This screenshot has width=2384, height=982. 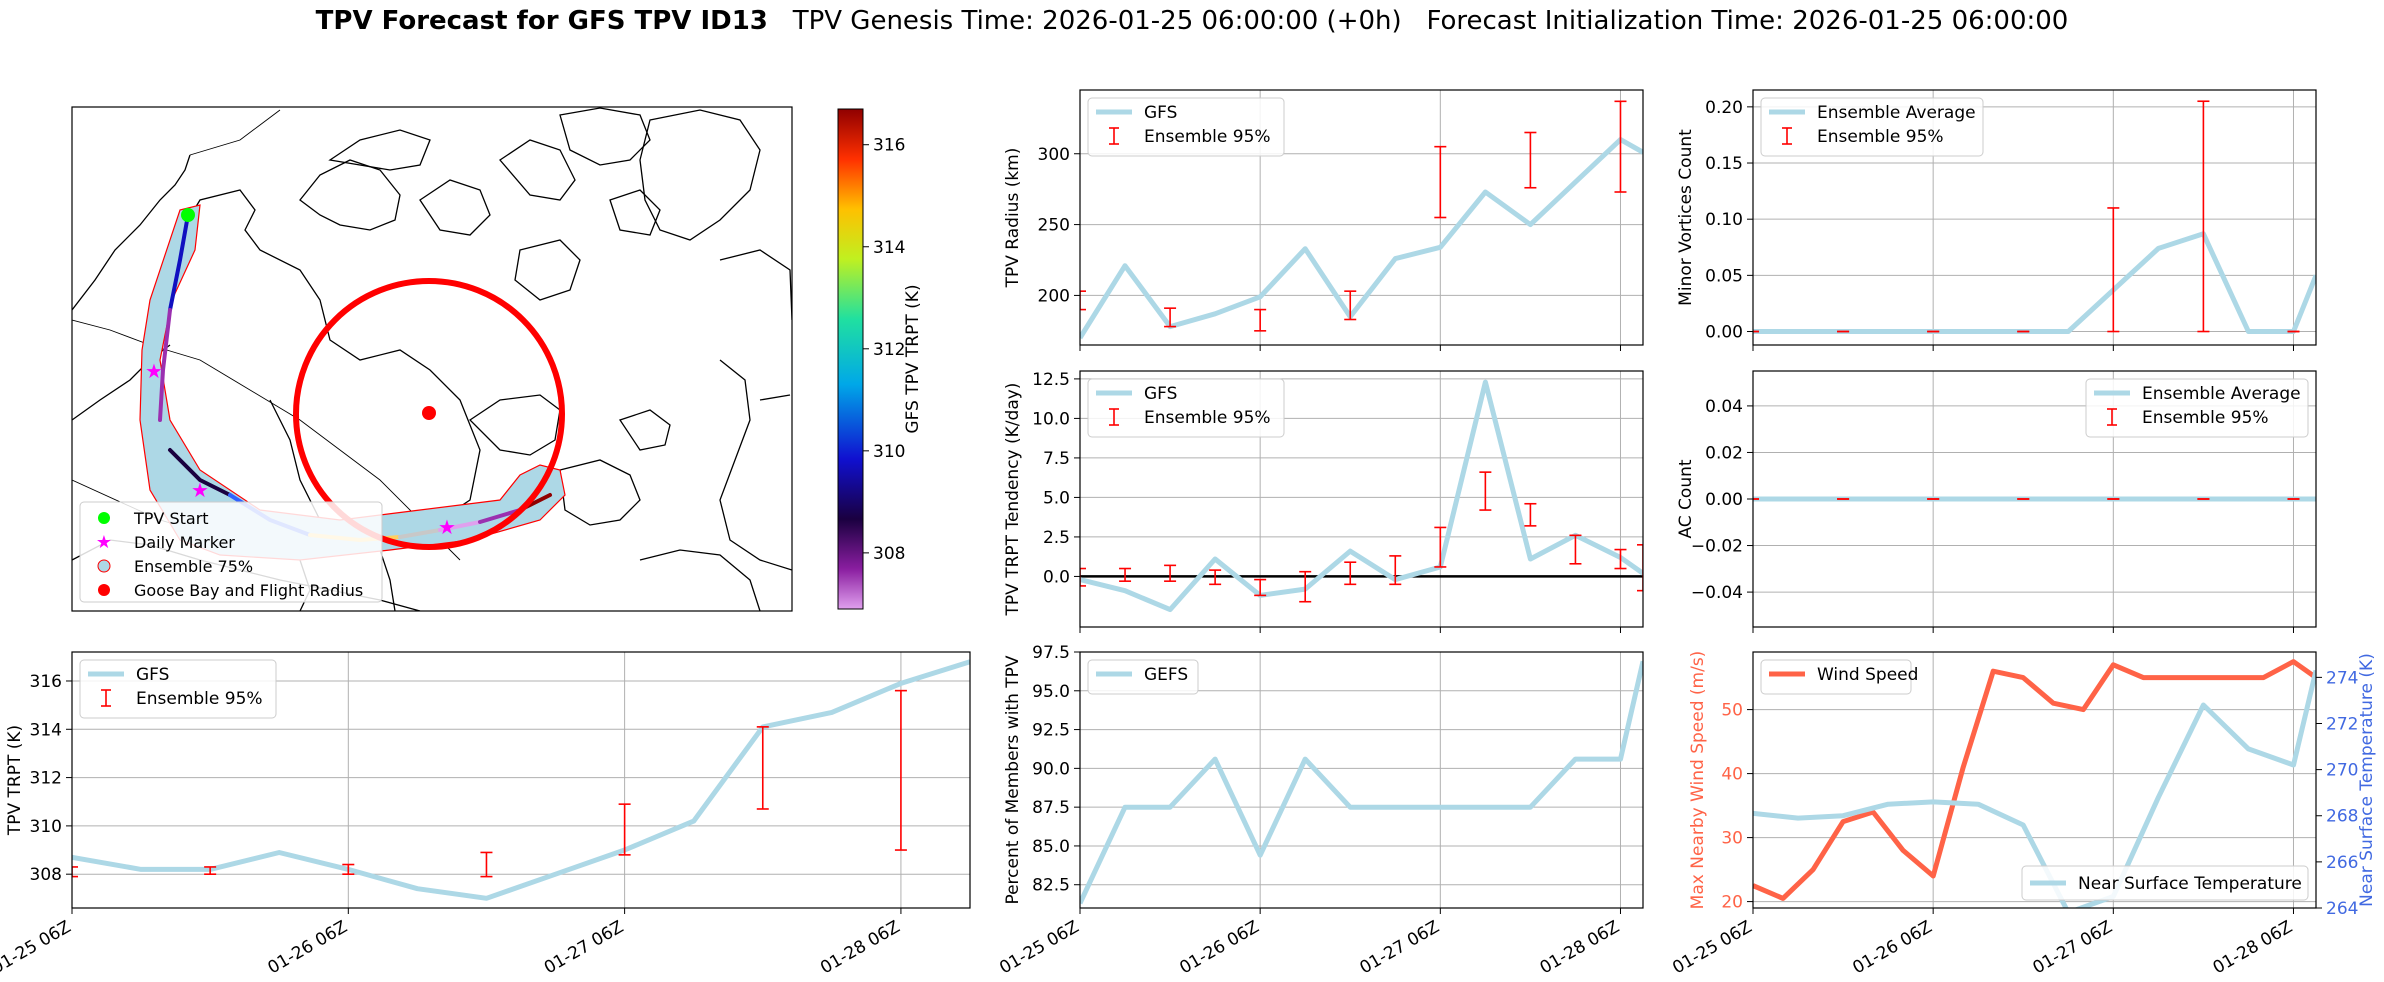 I want to click on y-tick-label: 40, so click(x=1732, y=775).